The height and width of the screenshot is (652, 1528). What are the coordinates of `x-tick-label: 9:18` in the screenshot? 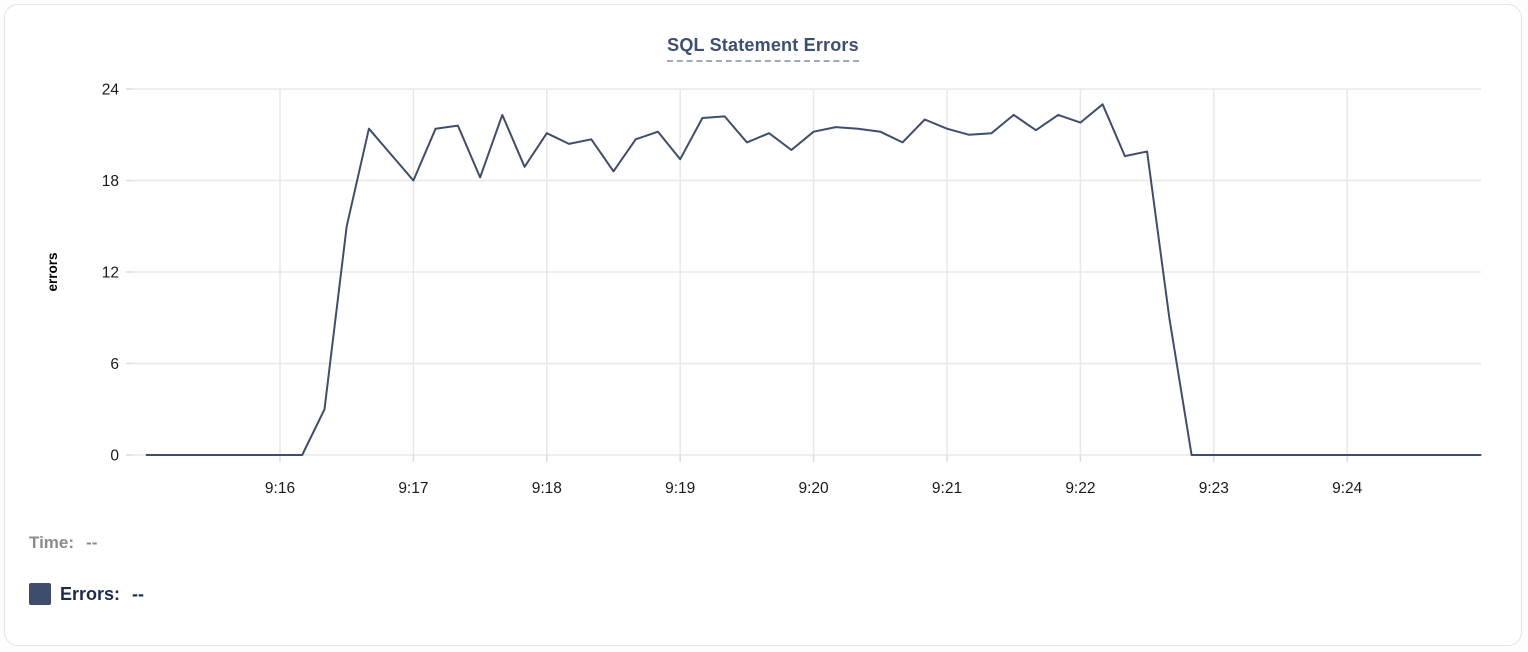 It's located at (547, 488).